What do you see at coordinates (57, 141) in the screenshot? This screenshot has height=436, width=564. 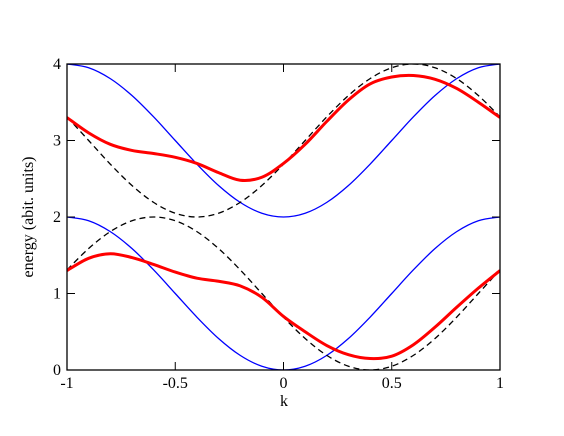 I see `y-tick-label: 3` at bounding box center [57, 141].